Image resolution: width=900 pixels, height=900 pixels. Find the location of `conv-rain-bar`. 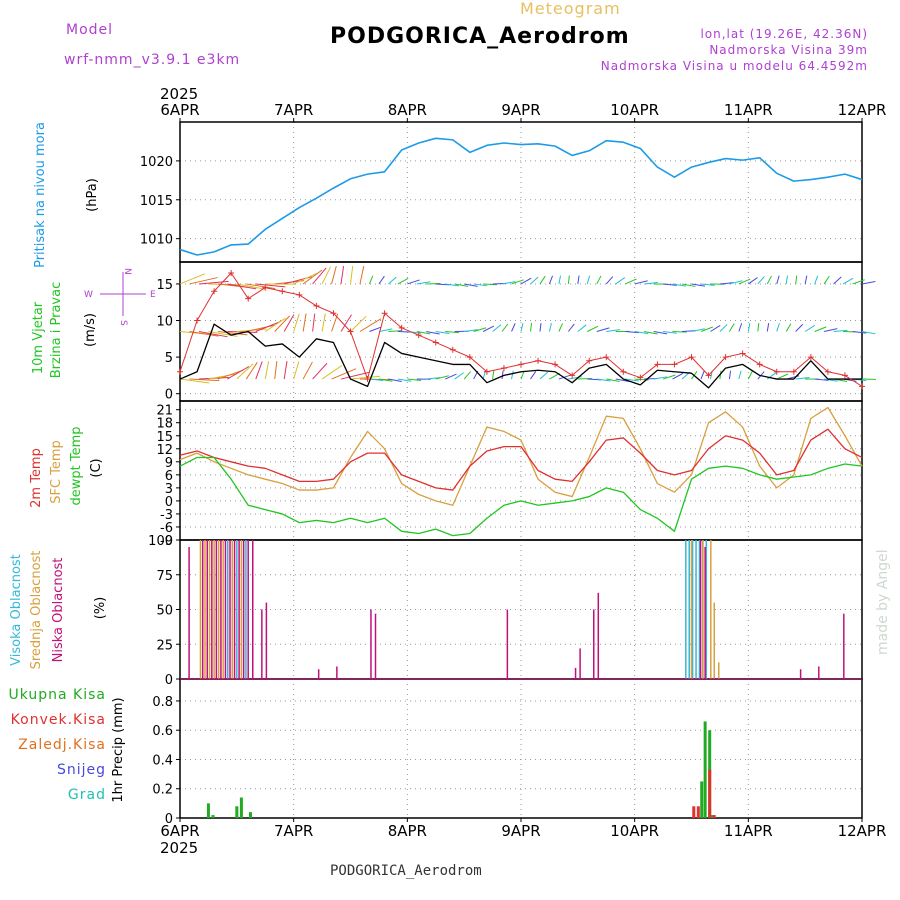

conv-rain-bar is located at coordinates (714, 816).